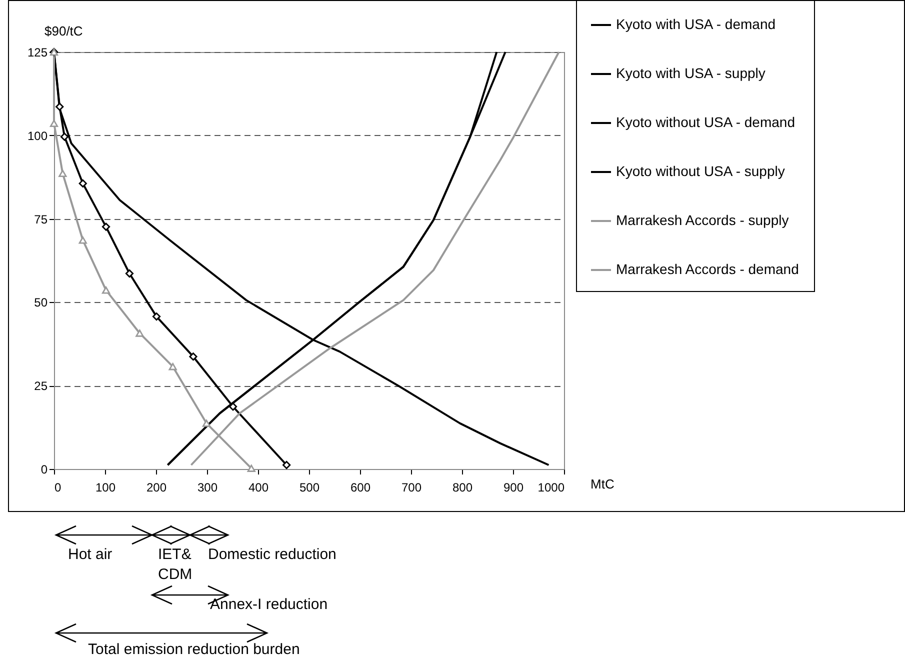 The height and width of the screenshot is (664, 905). I want to click on legend-label: Marrakesh Accords - demand, so click(707, 269).